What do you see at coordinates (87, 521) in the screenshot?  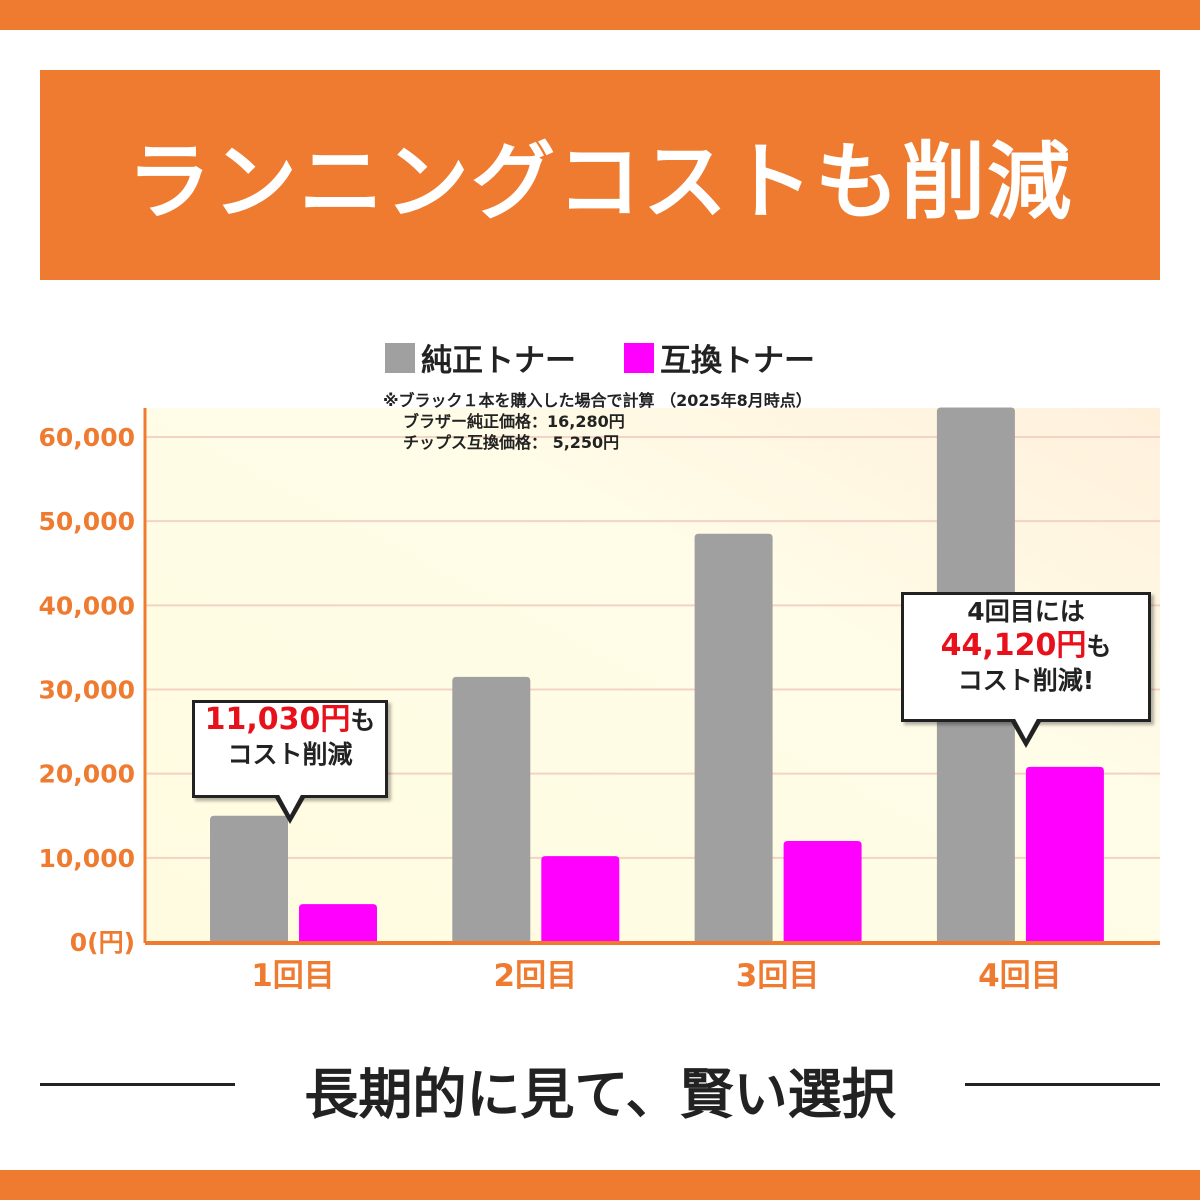 I see `y-tick-label: 50,000` at bounding box center [87, 521].